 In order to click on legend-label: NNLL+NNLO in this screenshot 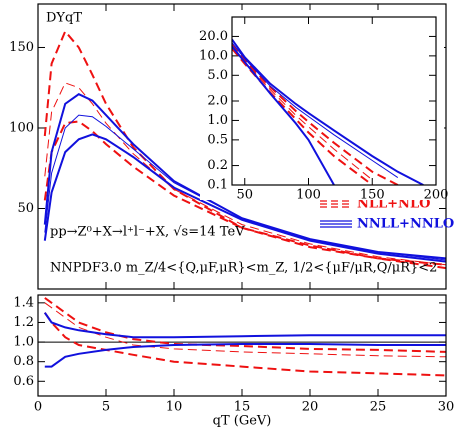, I will do `click(405, 224)`.